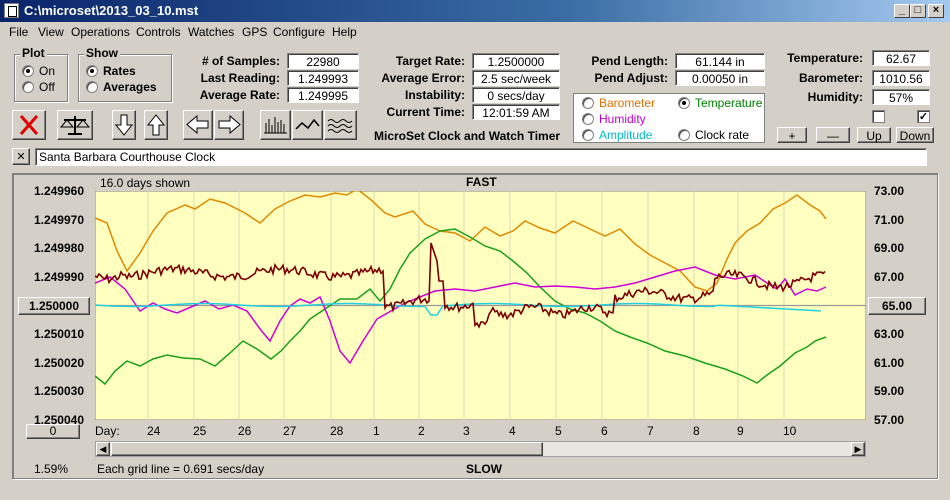  I want to click on clock-rate-radio, so click(684, 135).